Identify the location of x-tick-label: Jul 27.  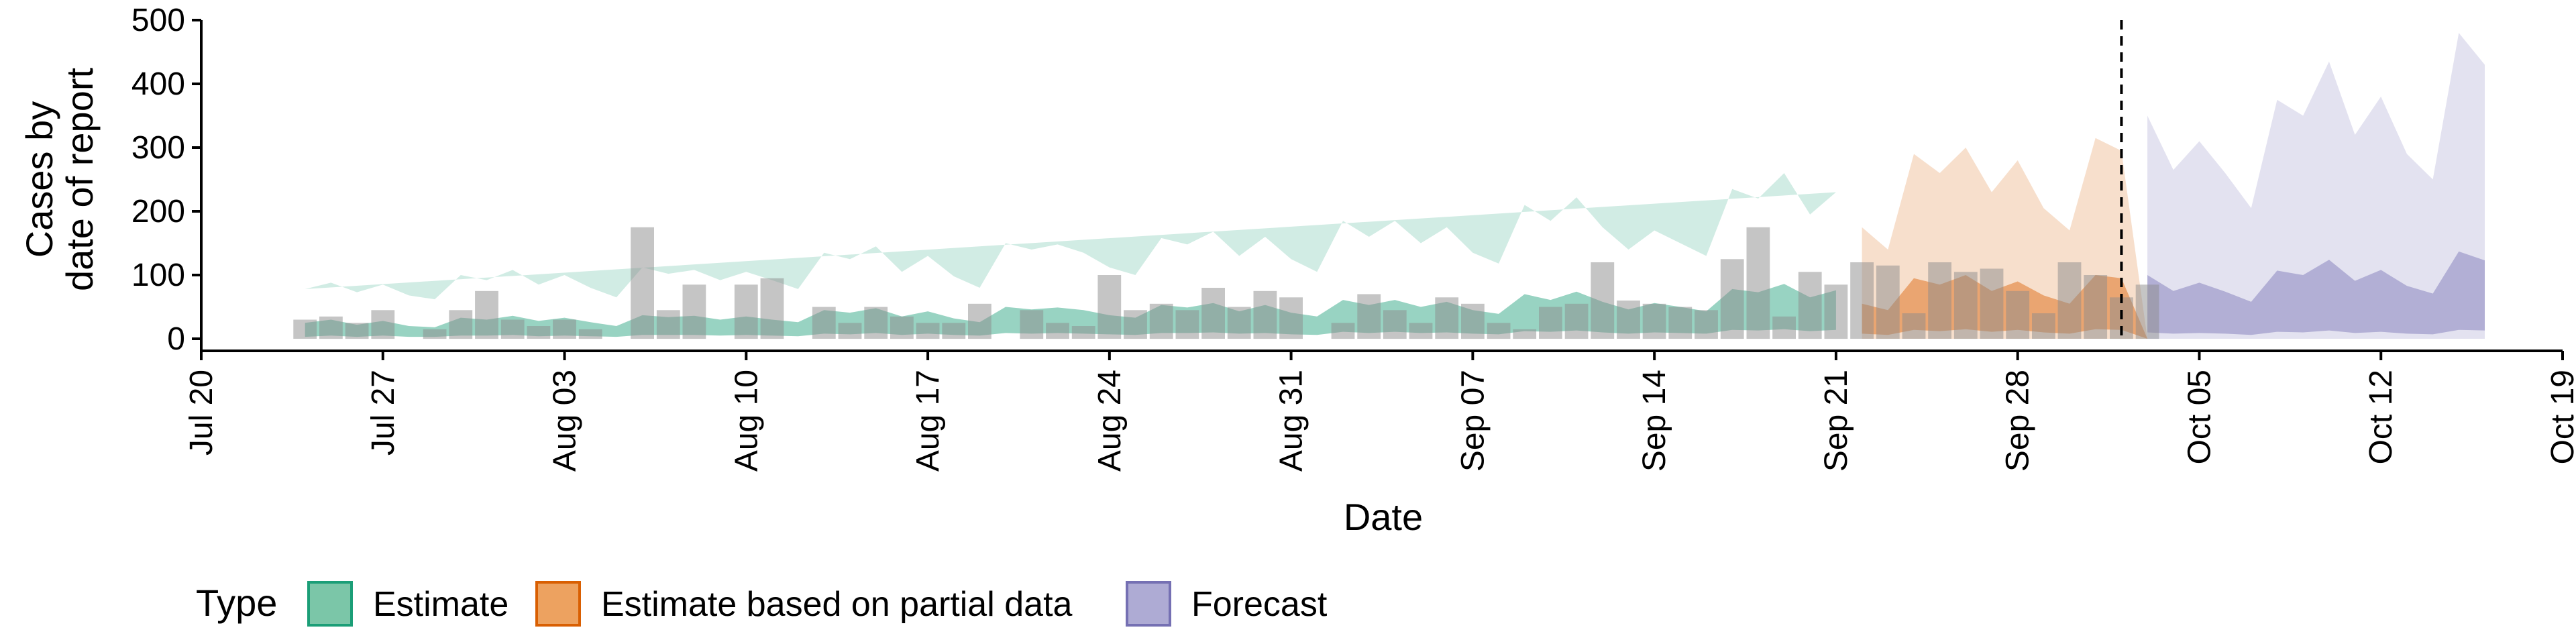
(383, 412).